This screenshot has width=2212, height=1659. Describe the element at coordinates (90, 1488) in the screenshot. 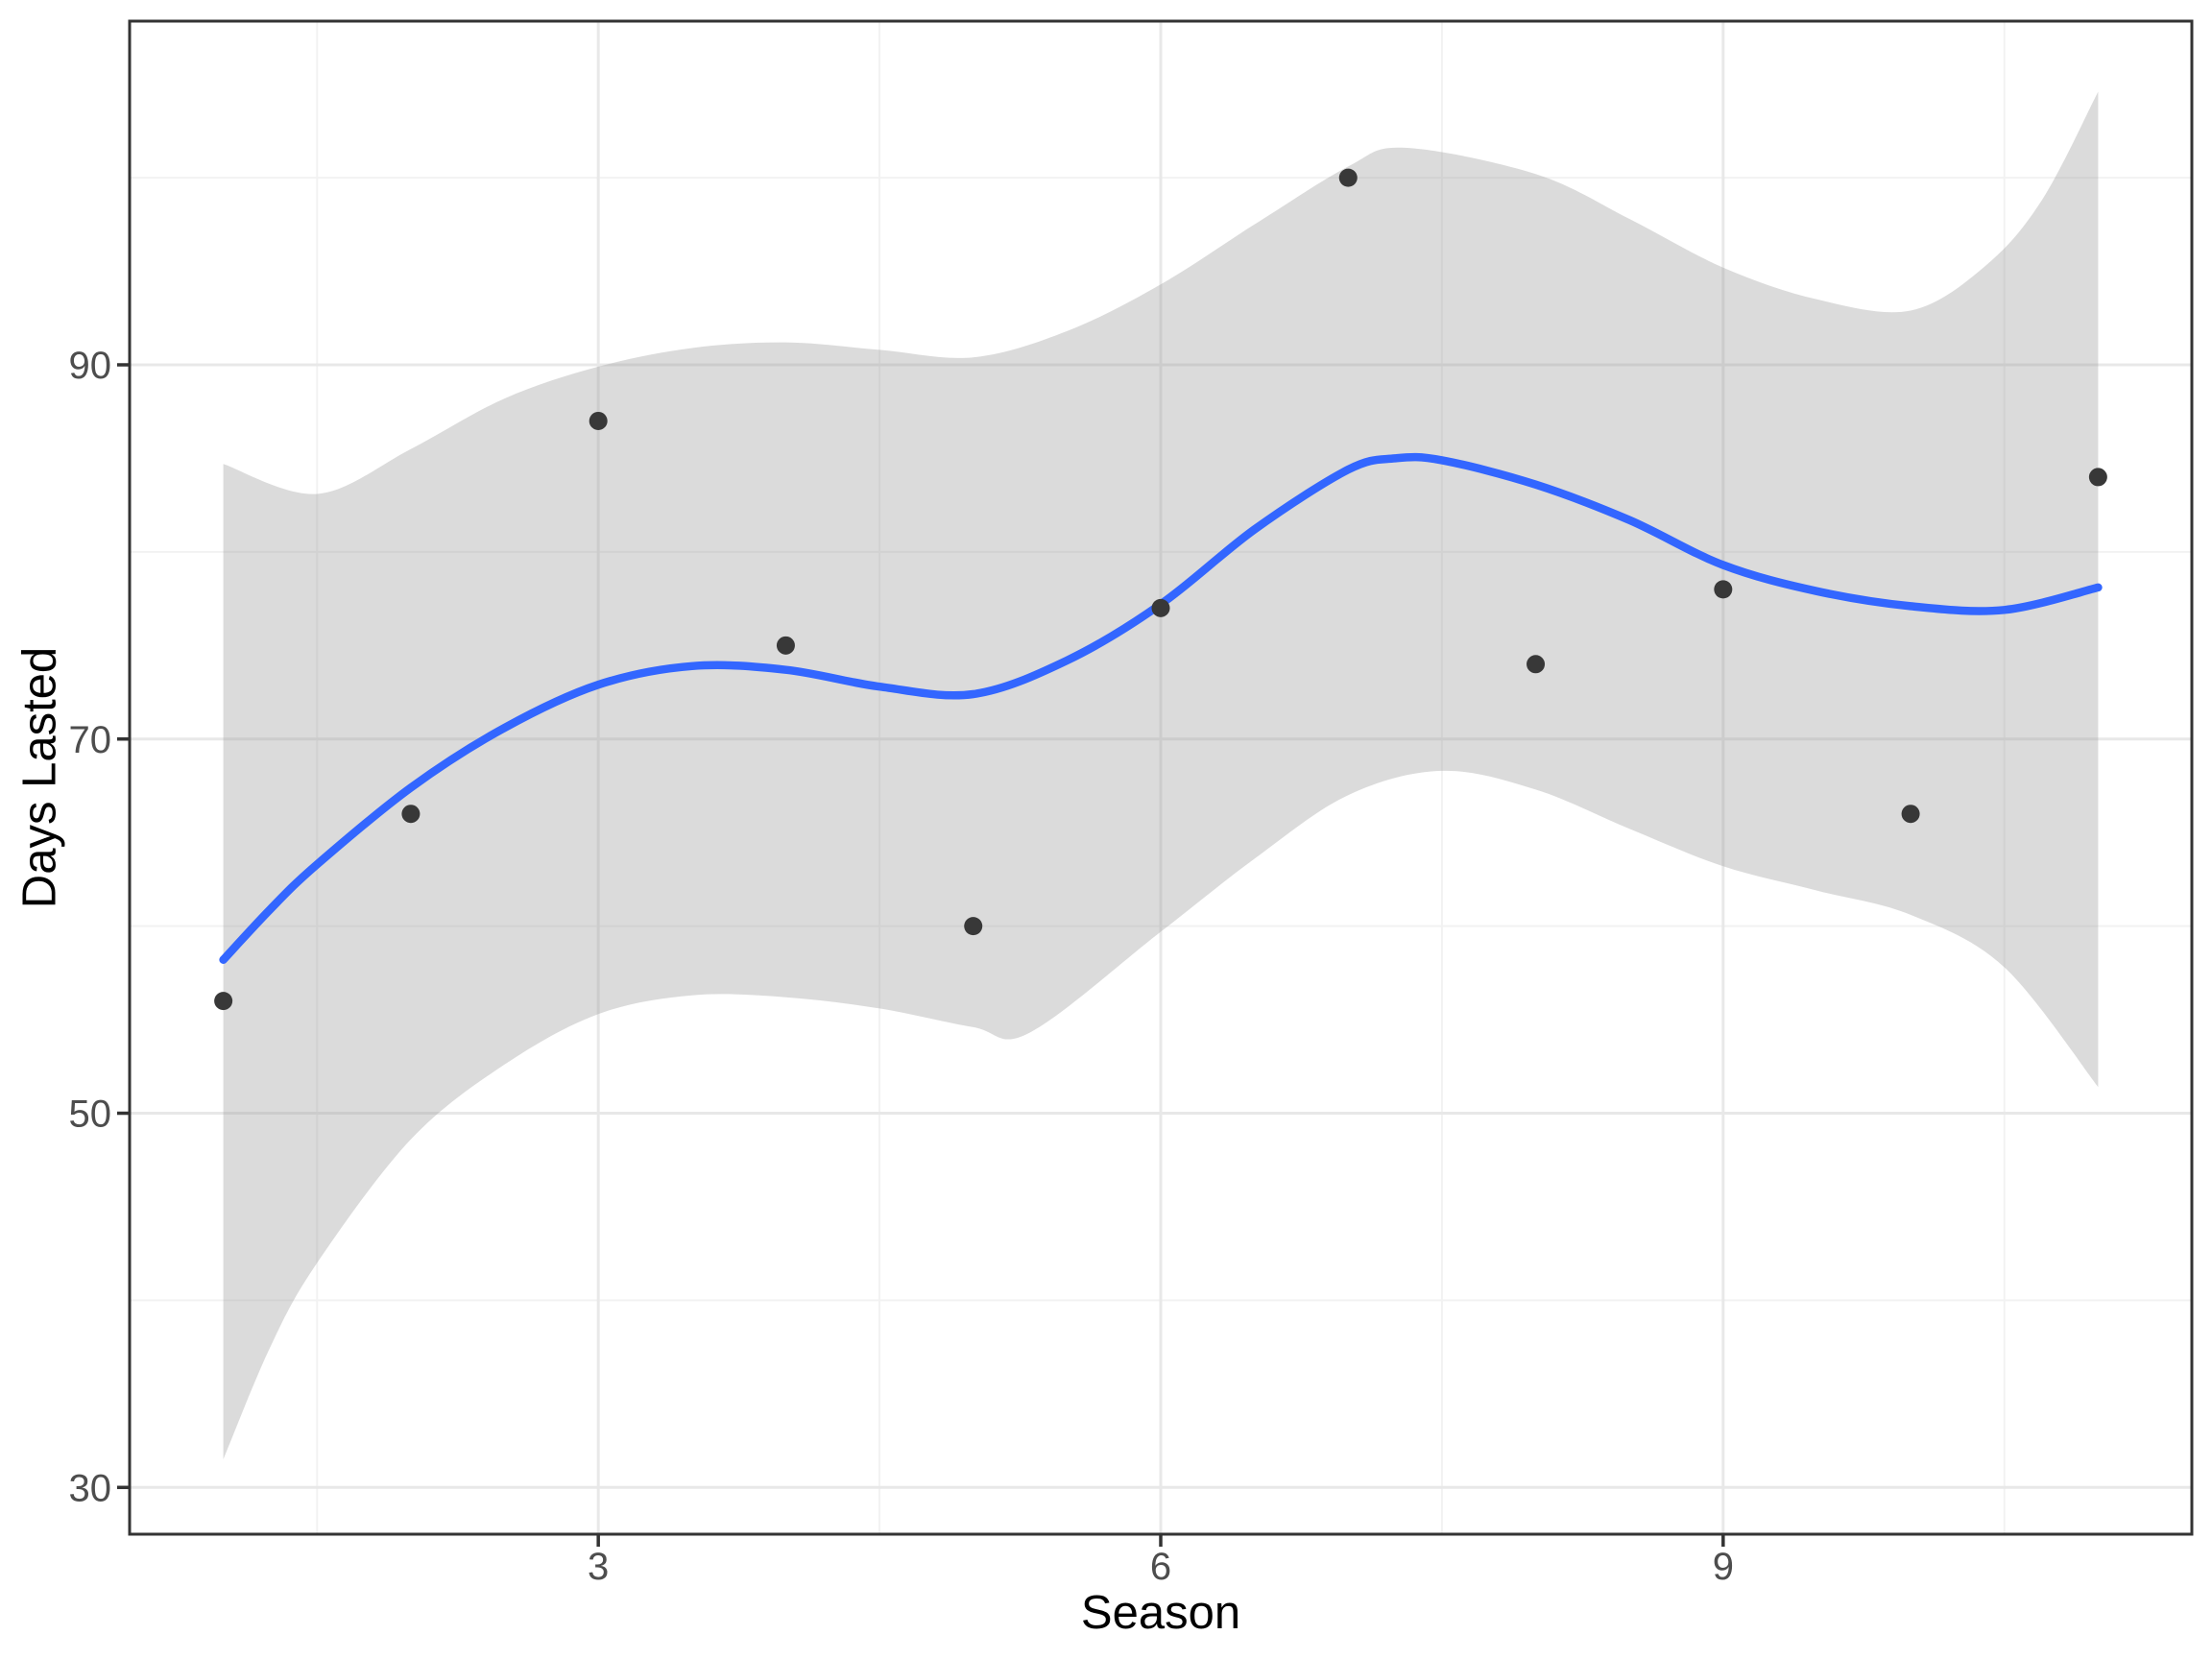

I see `y-tick-label: 30` at that location.